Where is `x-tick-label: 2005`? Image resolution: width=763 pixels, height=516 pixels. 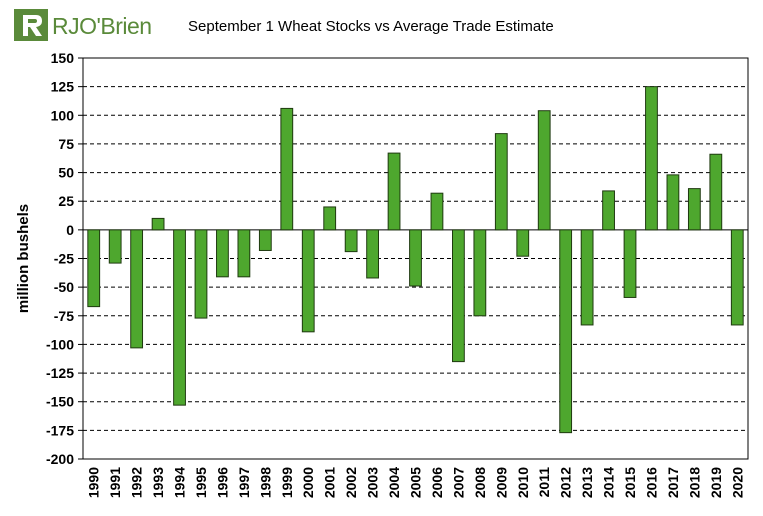
x-tick-label: 2005 is located at coordinates (416, 482).